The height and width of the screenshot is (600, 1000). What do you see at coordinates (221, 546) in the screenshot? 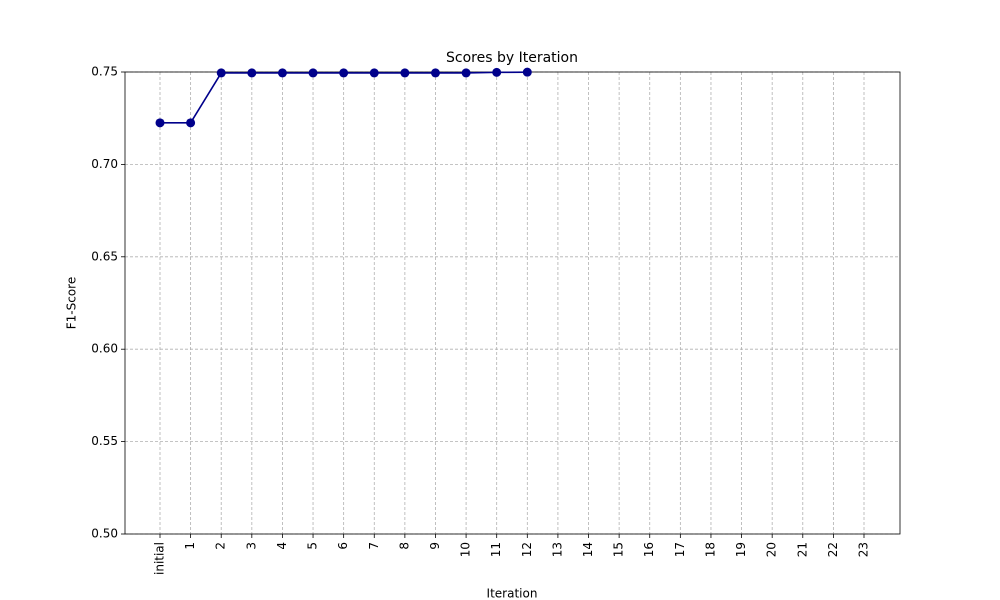
I see `x-tick-label: 2` at bounding box center [221, 546].